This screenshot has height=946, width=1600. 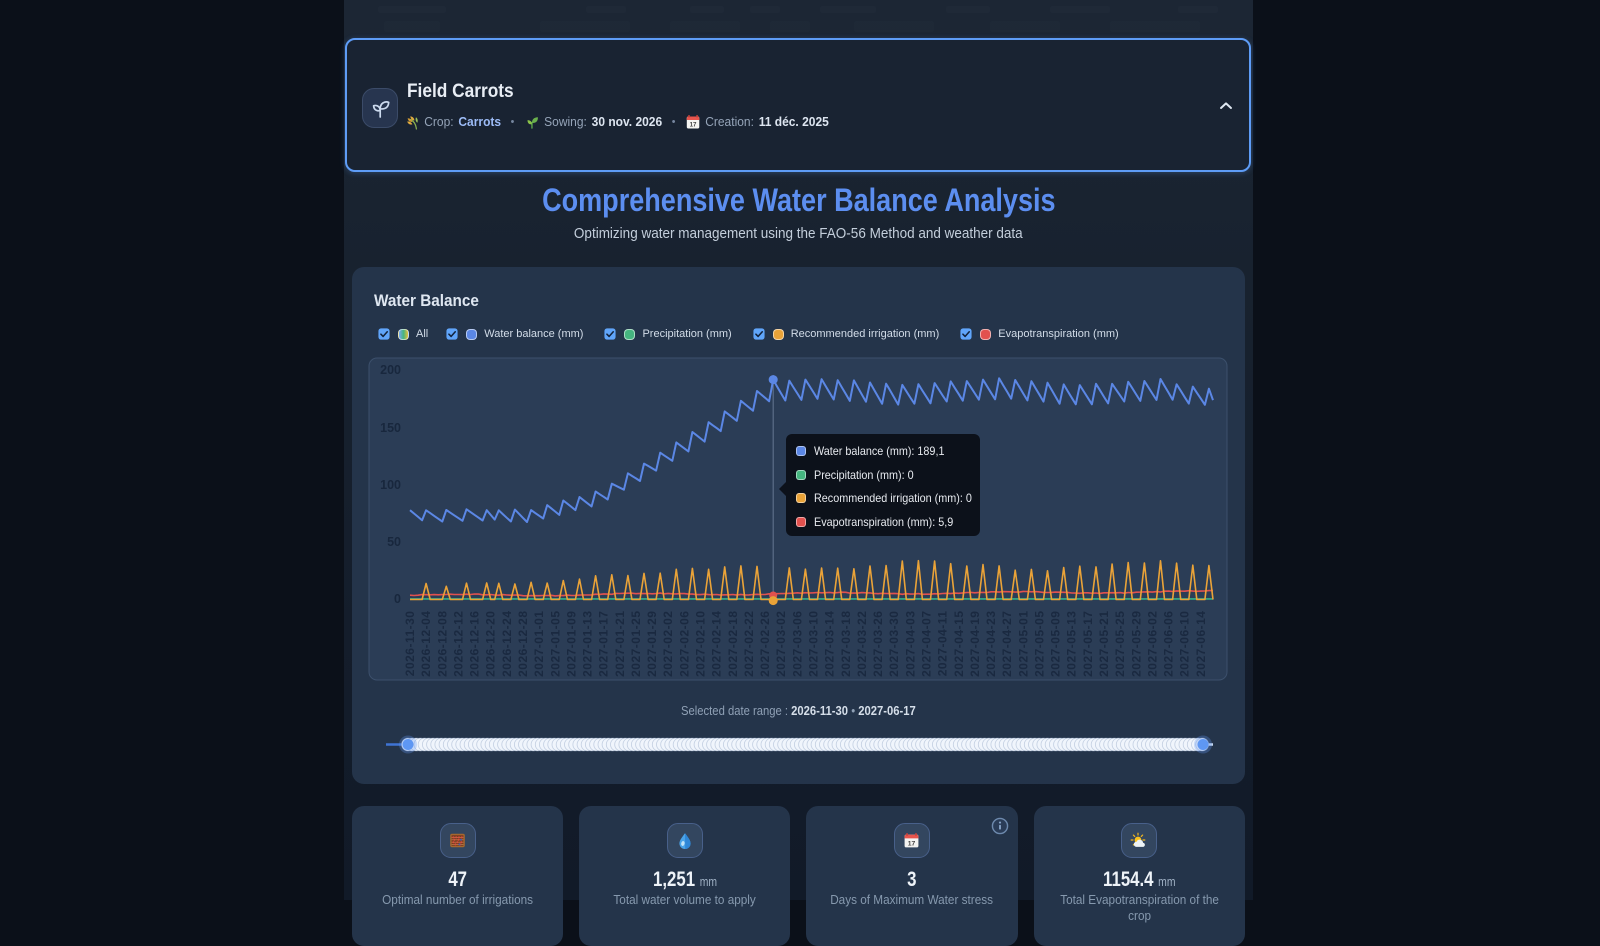 What do you see at coordinates (830, 644) in the screenshot?
I see `svg-text: 2027-03-14` at bounding box center [830, 644].